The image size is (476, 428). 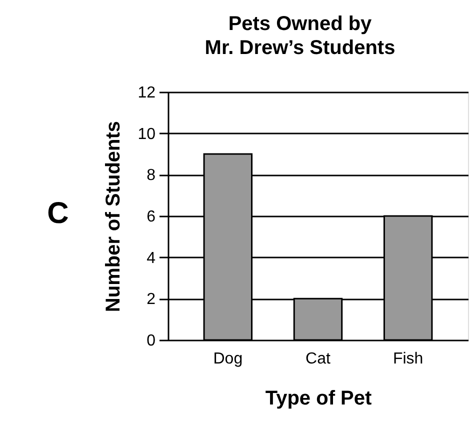 What do you see at coordinates (151, 217) in the screenshot?
I see `y-tick-label: 6` at bounding box center [151, 217].